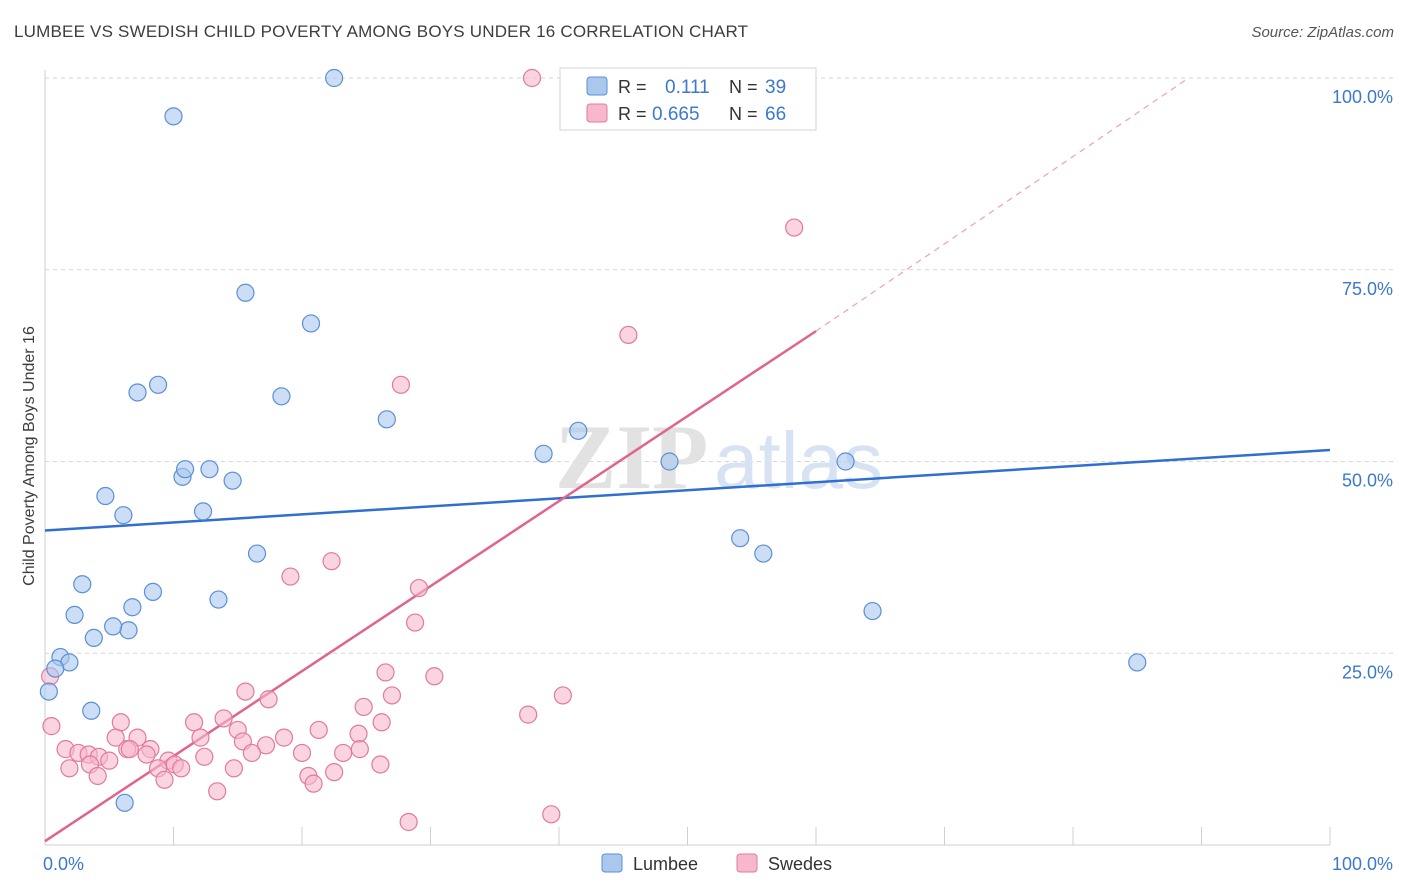 This screenshot has height=892, width=1406. I want to click on bottom-legend-lumbee: Lumbee, so click(665, 864).